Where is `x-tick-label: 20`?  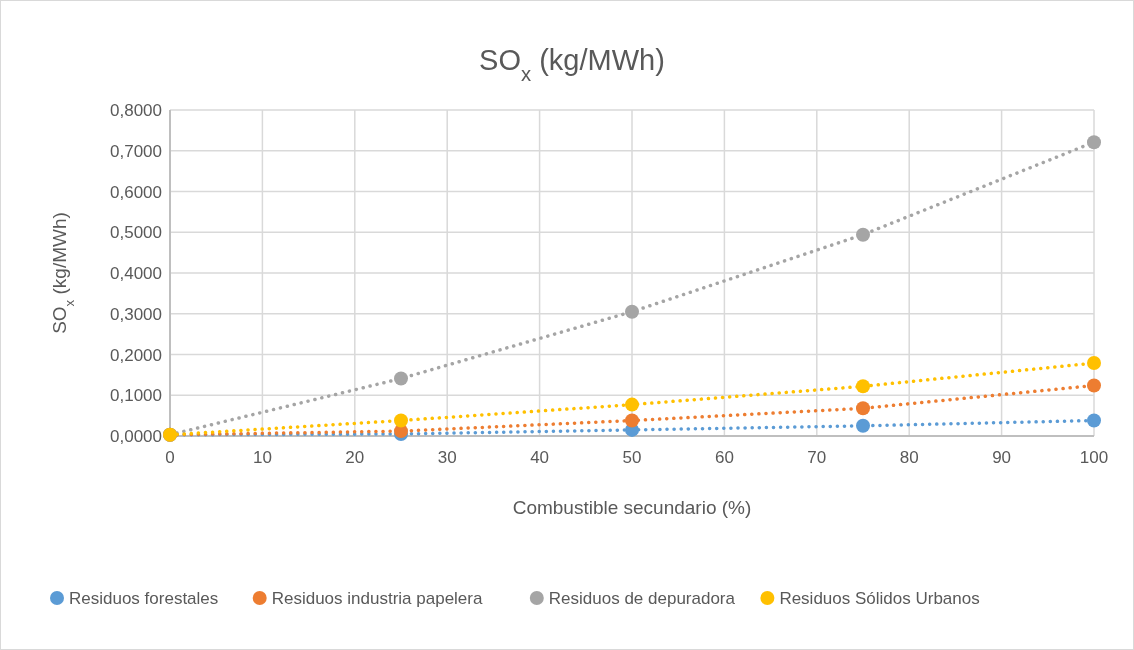 x-tick-label: 20 is located at coordinates (355, 457).